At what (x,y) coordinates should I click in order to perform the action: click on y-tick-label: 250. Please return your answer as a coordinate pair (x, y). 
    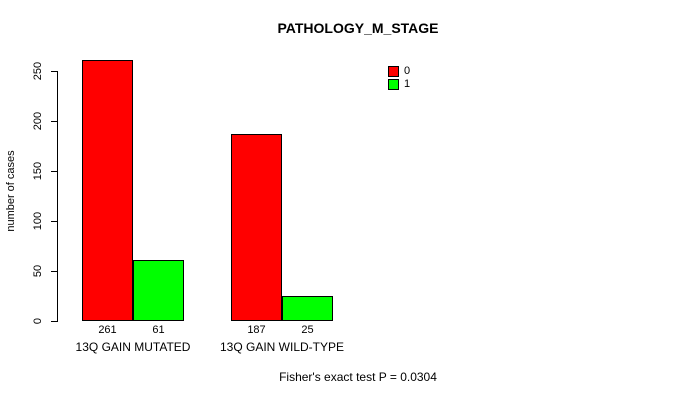
    Looking at the image, I should click on (38, 71).